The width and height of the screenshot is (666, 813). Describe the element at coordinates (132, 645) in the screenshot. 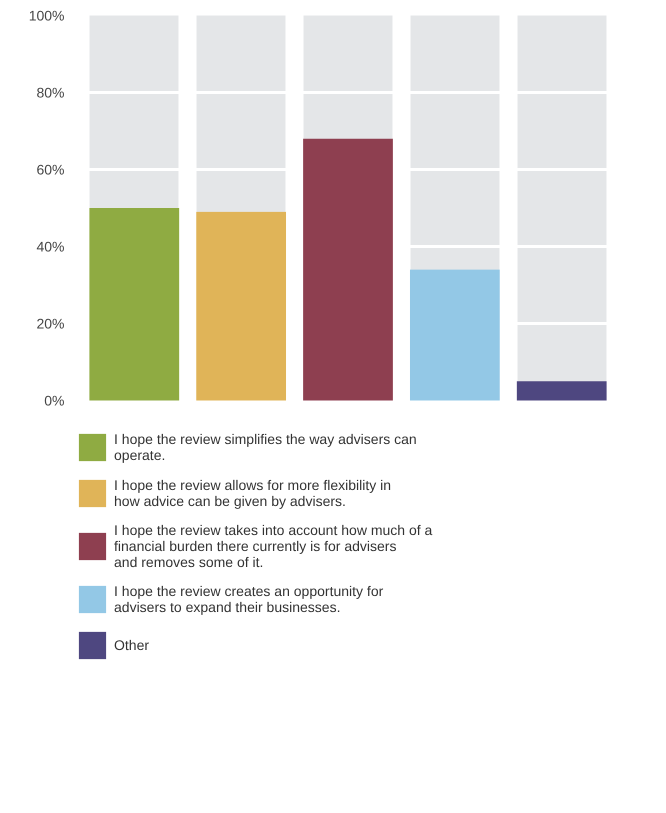

I see `legend-label: Other` at that location.